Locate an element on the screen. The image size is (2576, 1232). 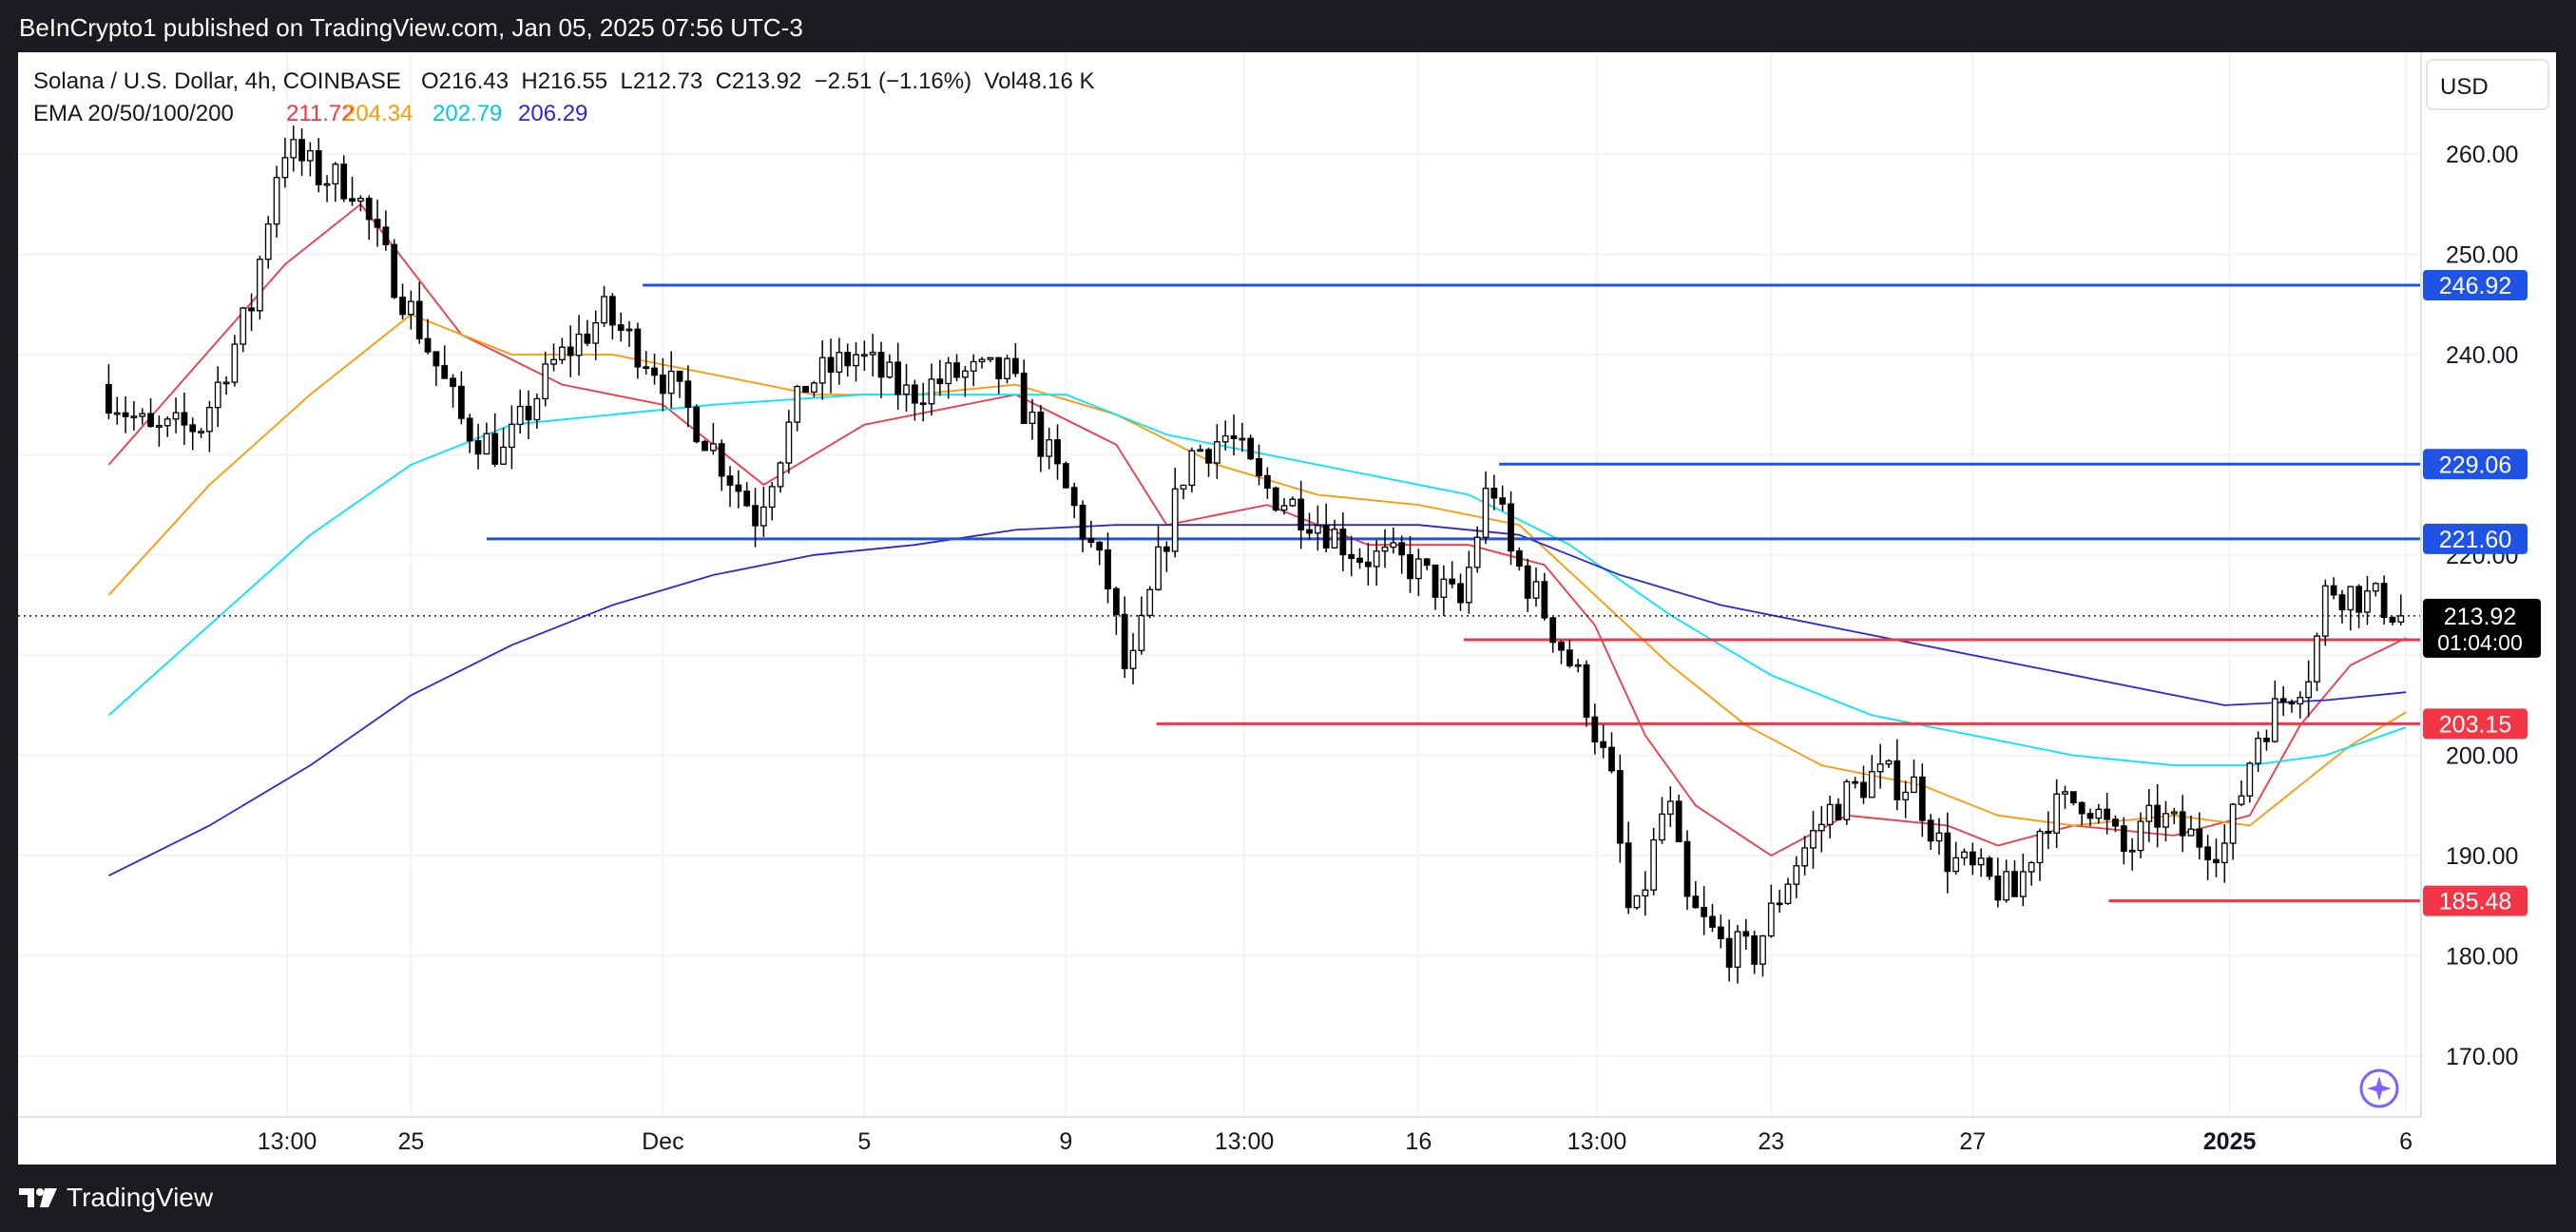
symbol-title: Solana / U.S. Dollar, 4h, COINBASE is located at coordinates (217, 81).